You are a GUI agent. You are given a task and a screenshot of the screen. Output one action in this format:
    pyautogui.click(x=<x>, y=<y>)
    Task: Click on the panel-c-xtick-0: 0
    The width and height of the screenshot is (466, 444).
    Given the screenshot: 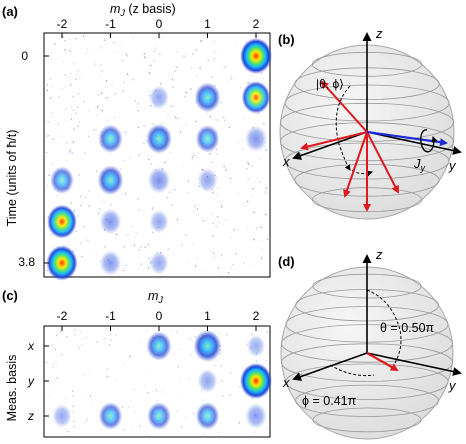 What is the action you would take?
    pyautogui.click(x=159, y=316)
    